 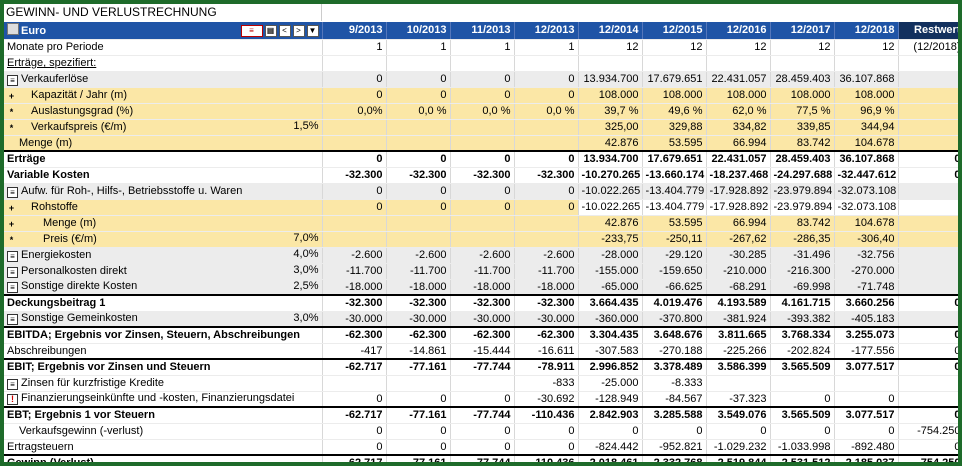 What do you see at coordinates (610, 239) in the screenshot?
I see `value-cell: -233,75` at bounding box center [610, 239].